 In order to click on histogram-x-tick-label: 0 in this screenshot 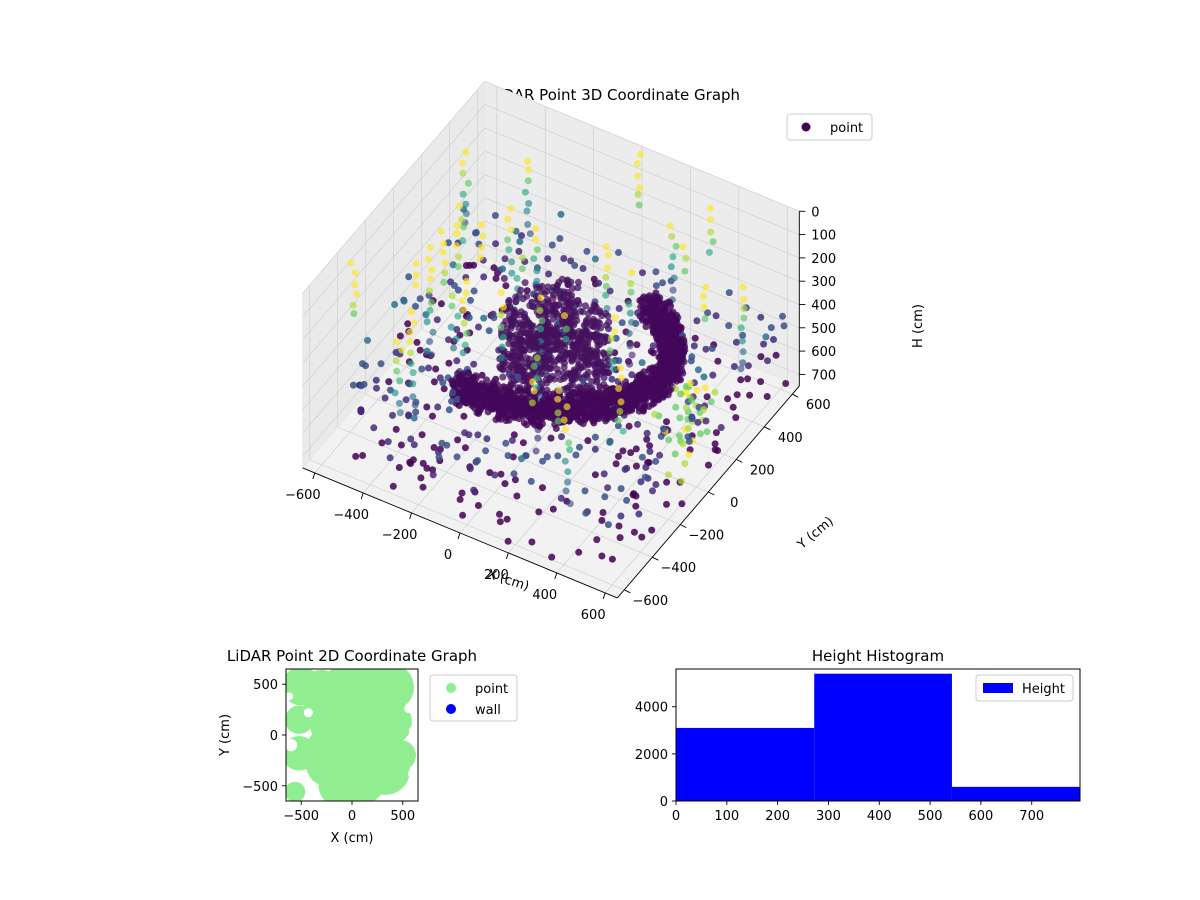, I will do `click(676, 816)`.